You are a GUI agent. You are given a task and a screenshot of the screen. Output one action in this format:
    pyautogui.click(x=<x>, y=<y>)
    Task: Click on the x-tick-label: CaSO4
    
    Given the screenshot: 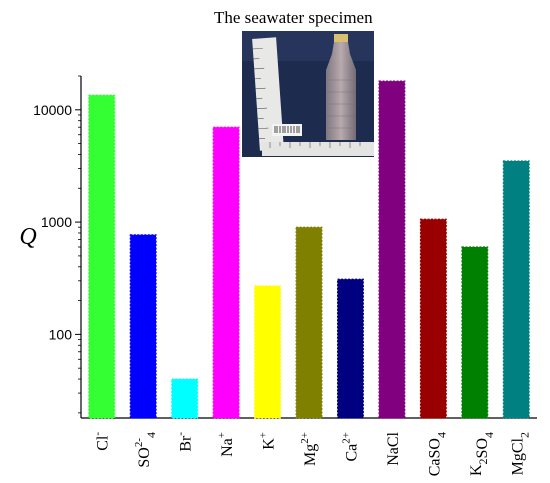 What is the action you would take?
    pyautogui.click(x=437, y=454)
    